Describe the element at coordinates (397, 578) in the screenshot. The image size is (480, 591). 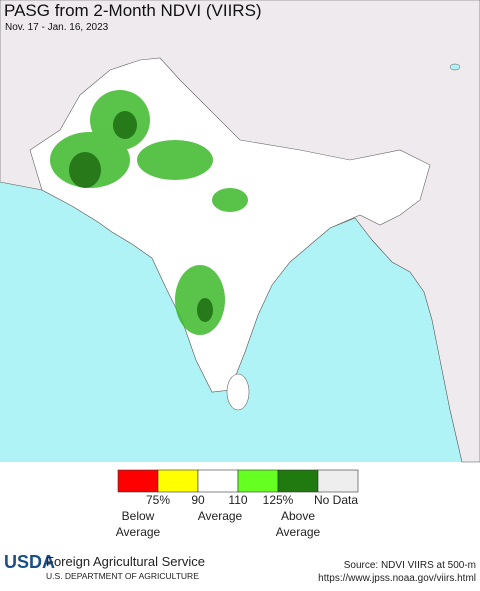
I see `url: https://www.jpss.noaa.gov/viirs.html` at that location.